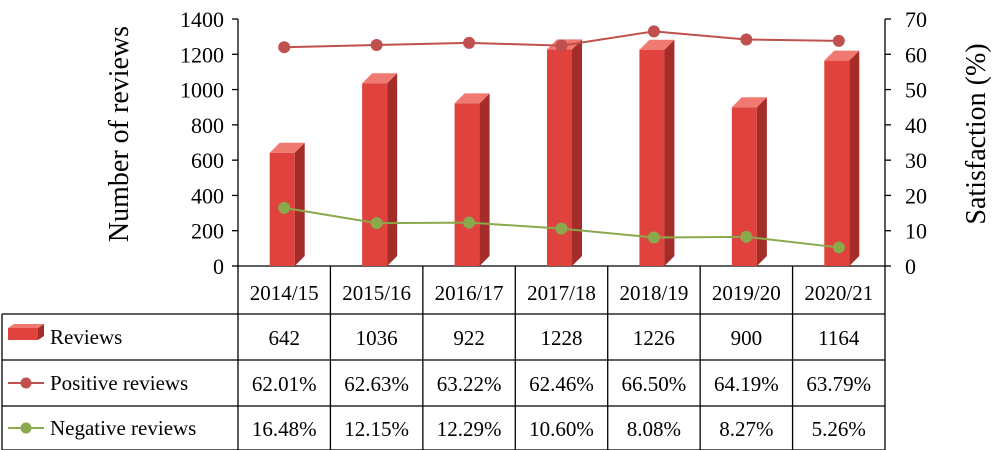  What do you see at coordinates (747, 338) in the screenshot?
I see `reviews-table-value: 900` at bounding box center [747, 338].